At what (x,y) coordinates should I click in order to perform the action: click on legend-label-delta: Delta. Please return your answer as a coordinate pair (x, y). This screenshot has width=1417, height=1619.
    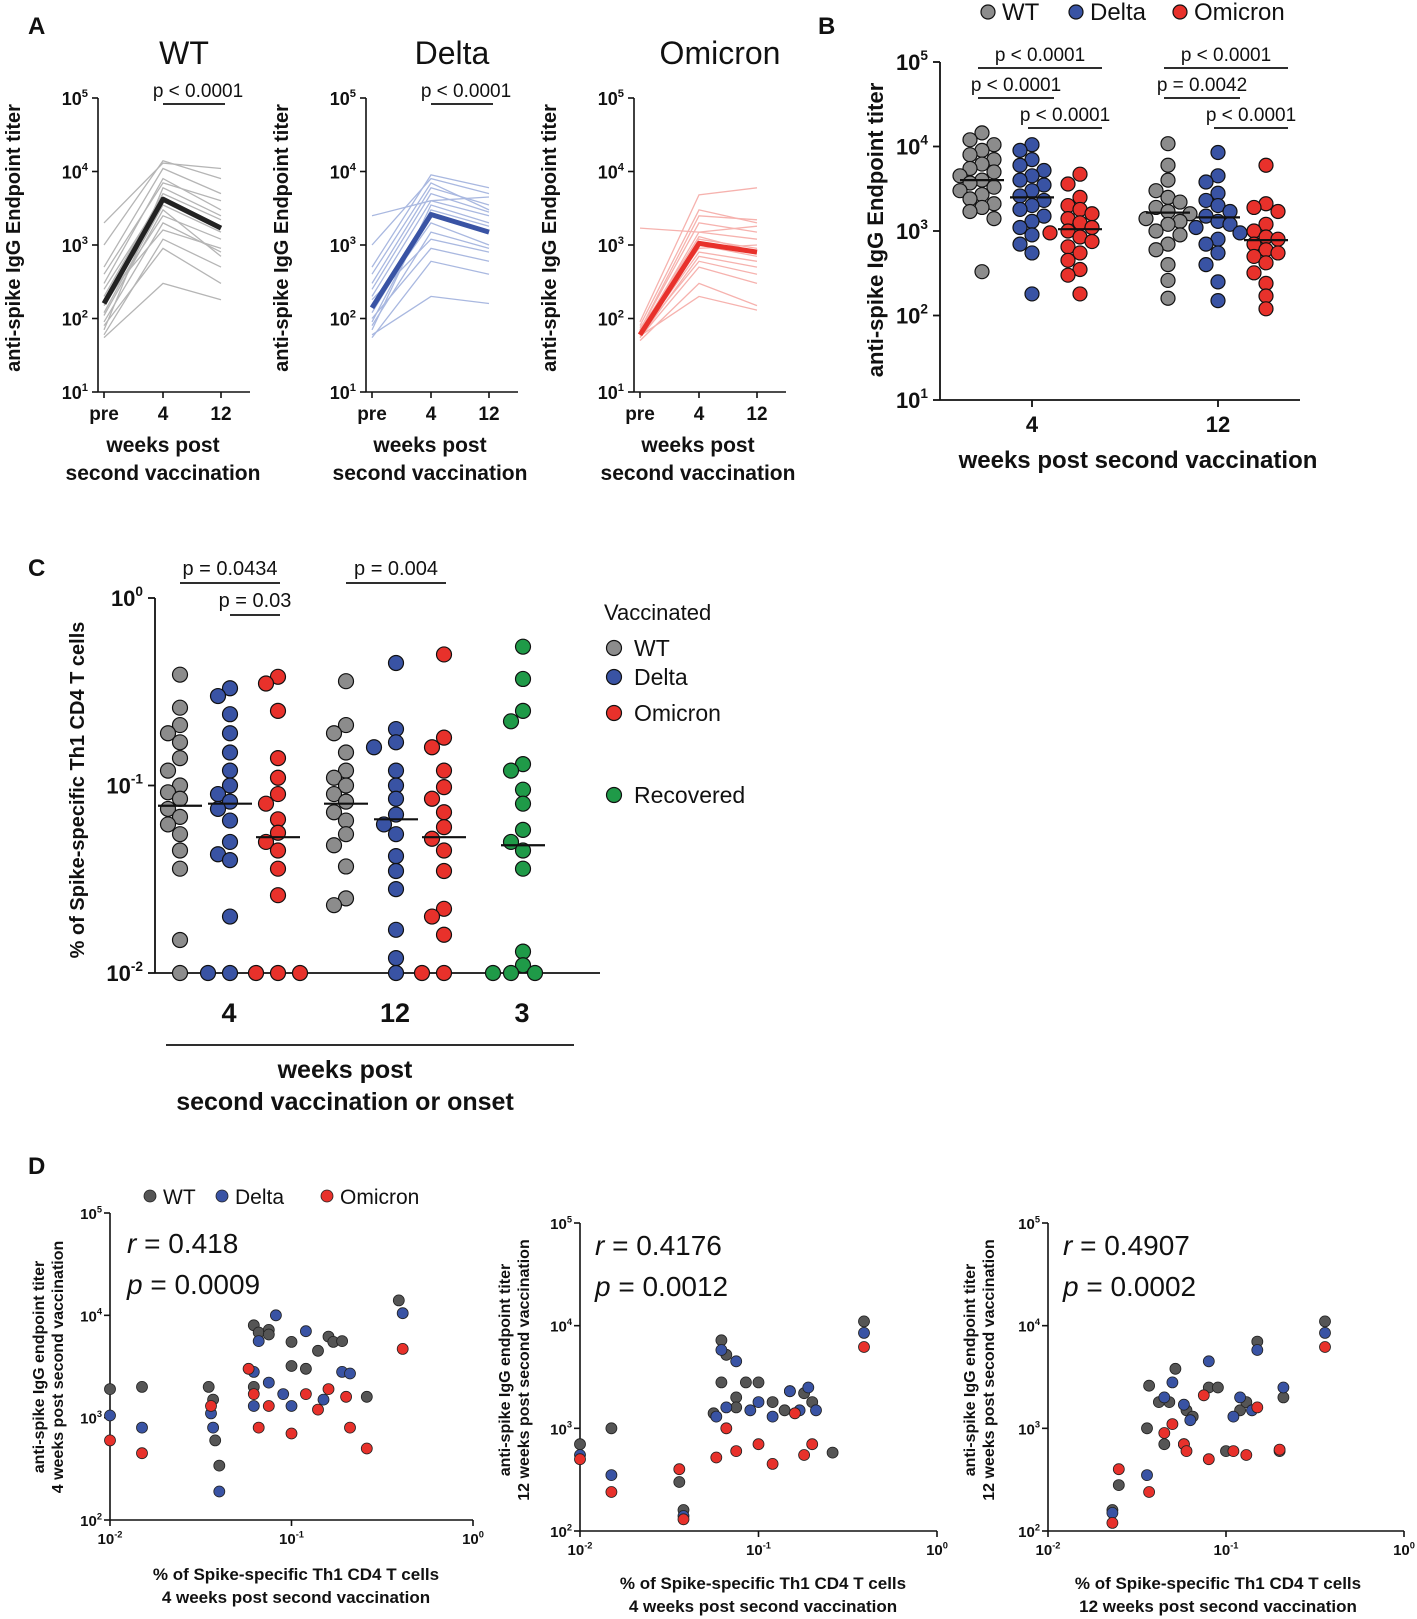
    Looking at the image, I should click on (1118, 13).